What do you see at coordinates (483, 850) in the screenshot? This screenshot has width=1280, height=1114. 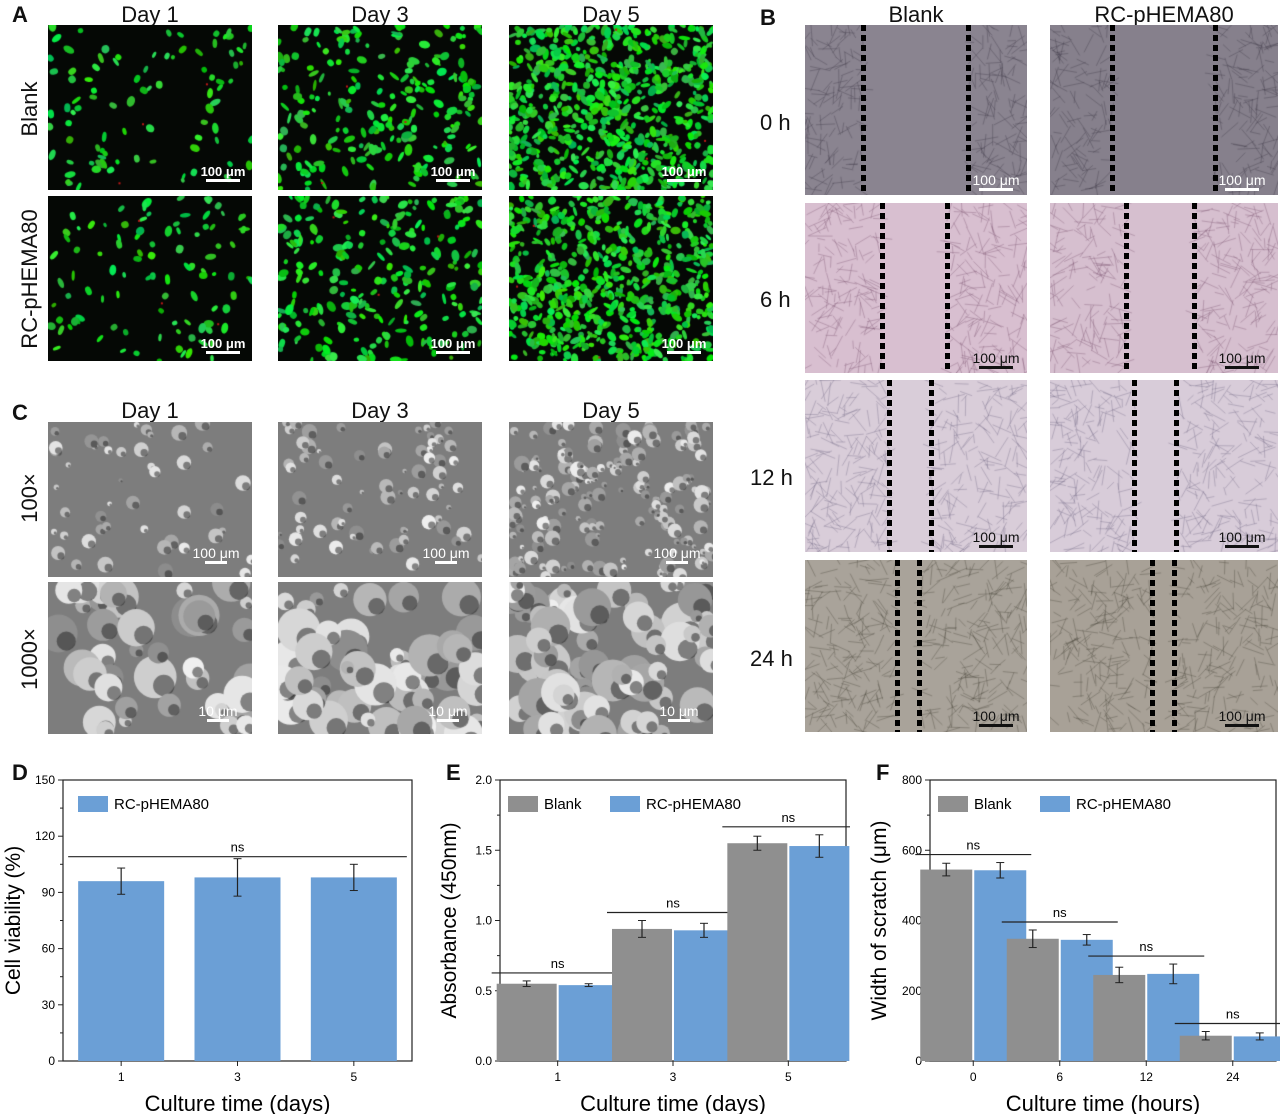 I see `y-tick-label: 1.5` at bounding box center [483, 850].